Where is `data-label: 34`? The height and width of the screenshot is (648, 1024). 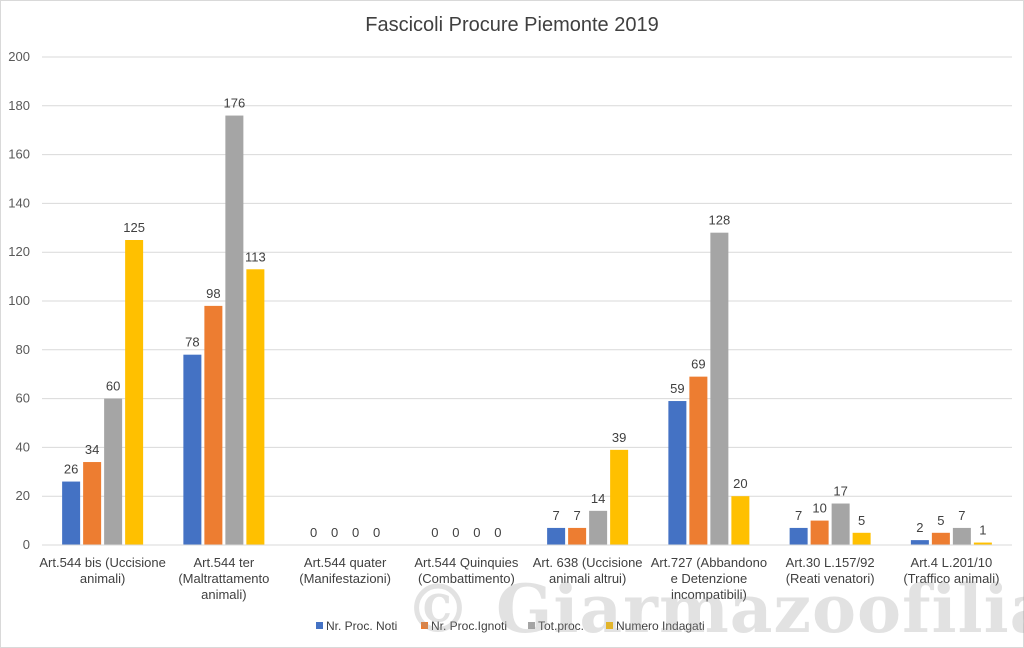
data-label: 34 is located at coordinates (92, 449).